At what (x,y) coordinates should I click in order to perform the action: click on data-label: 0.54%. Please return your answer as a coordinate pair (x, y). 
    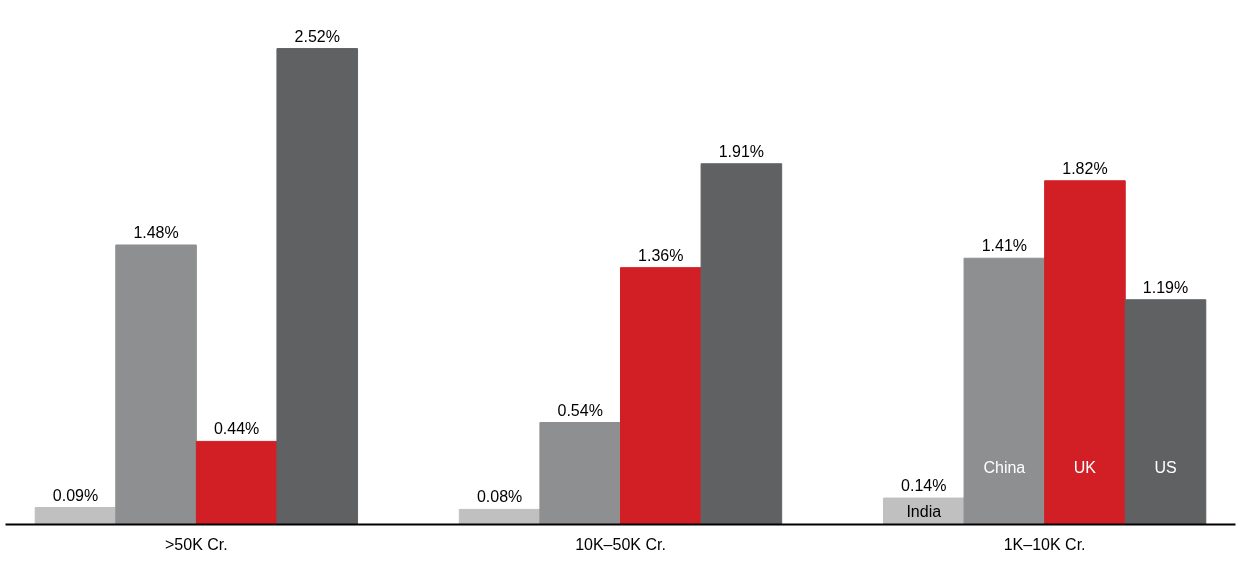
    Looking at the image, I should click on (580, 410).